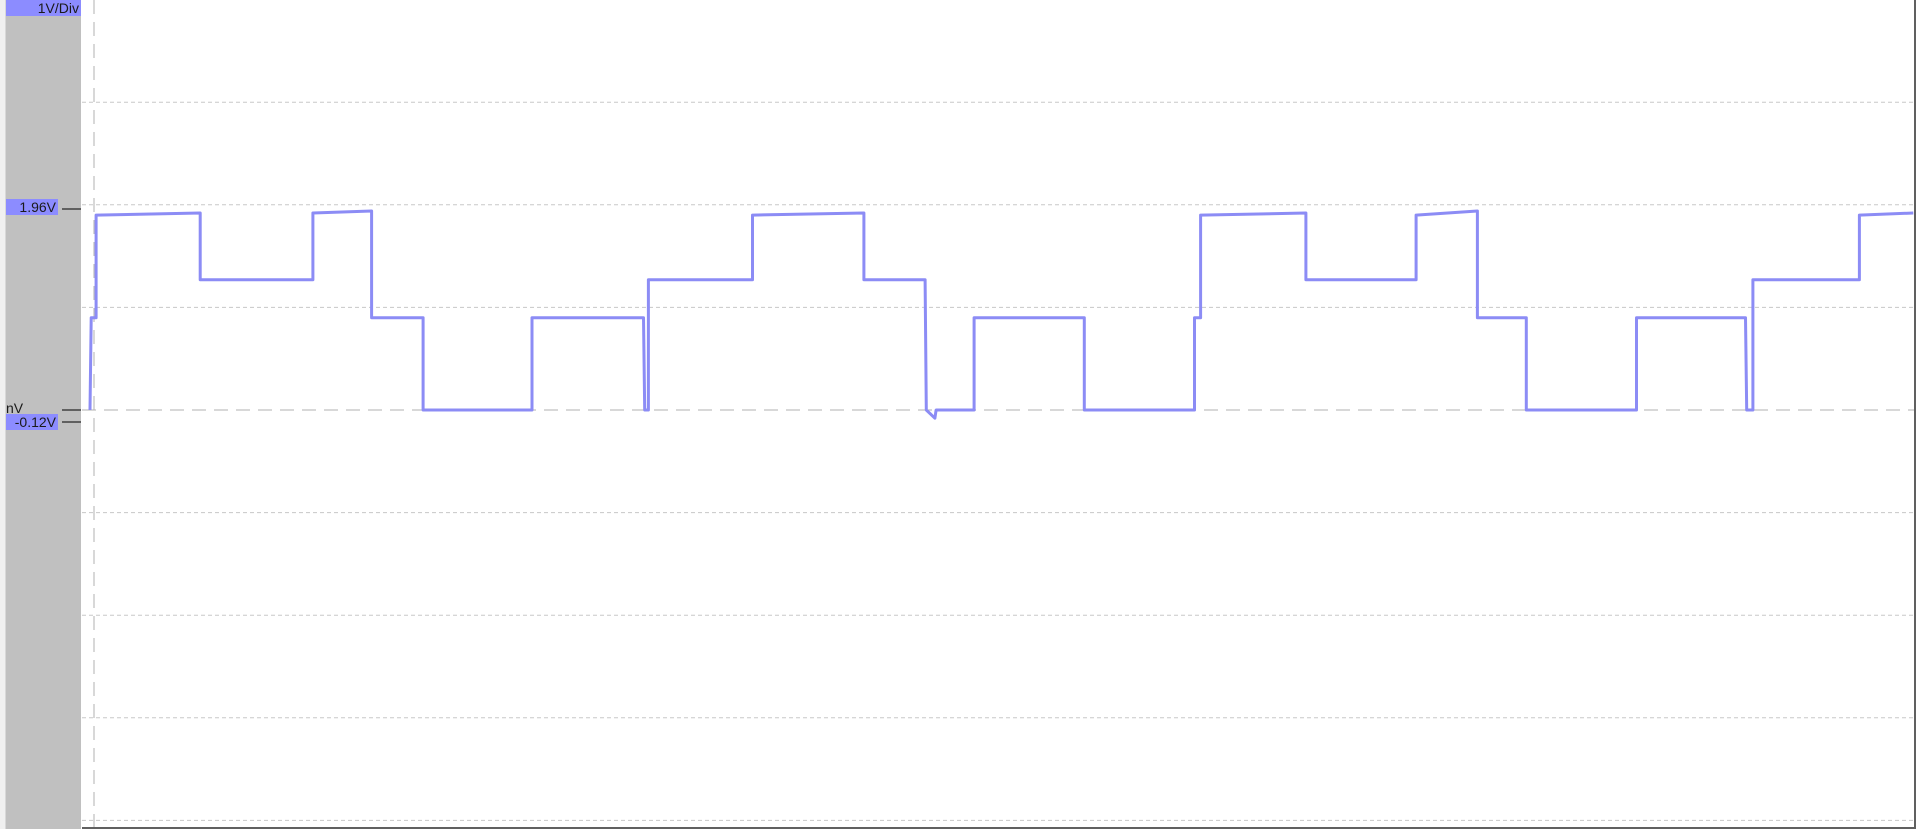 The height and width of the screenshot is (829, 1920). Describe the element at coordinates (43, 8) in the screenshot. I see `scale-label: 1V/Div` at that location.